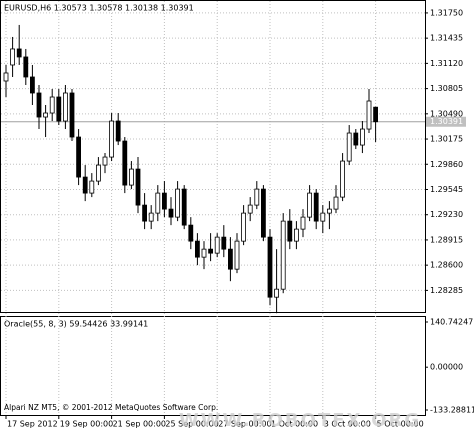 The image size is (474, 430). What do you see at coordinates (446, 88) in the screenshot?
I see `y-tick-label: 1.30805` at bounding box center [446, 88].